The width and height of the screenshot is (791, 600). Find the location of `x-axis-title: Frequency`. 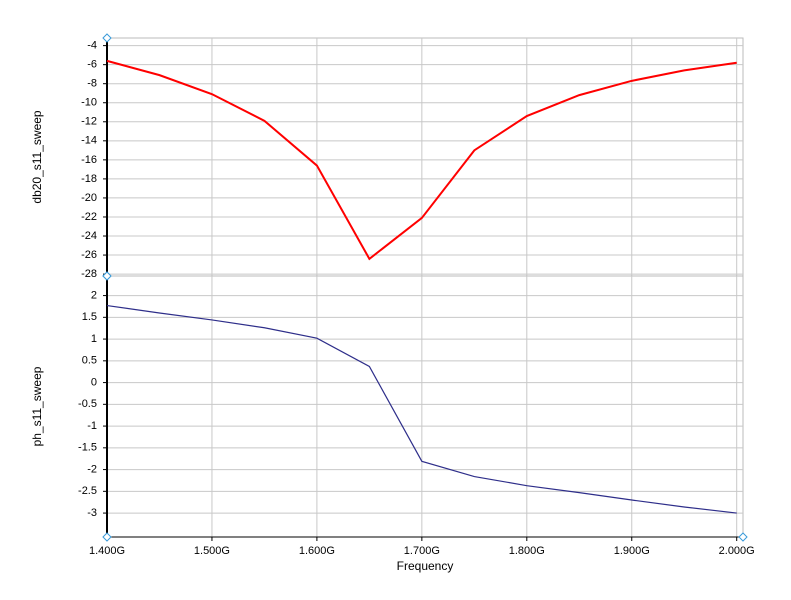

x-axis-title: Frequency is located at coordinates (425, 566).